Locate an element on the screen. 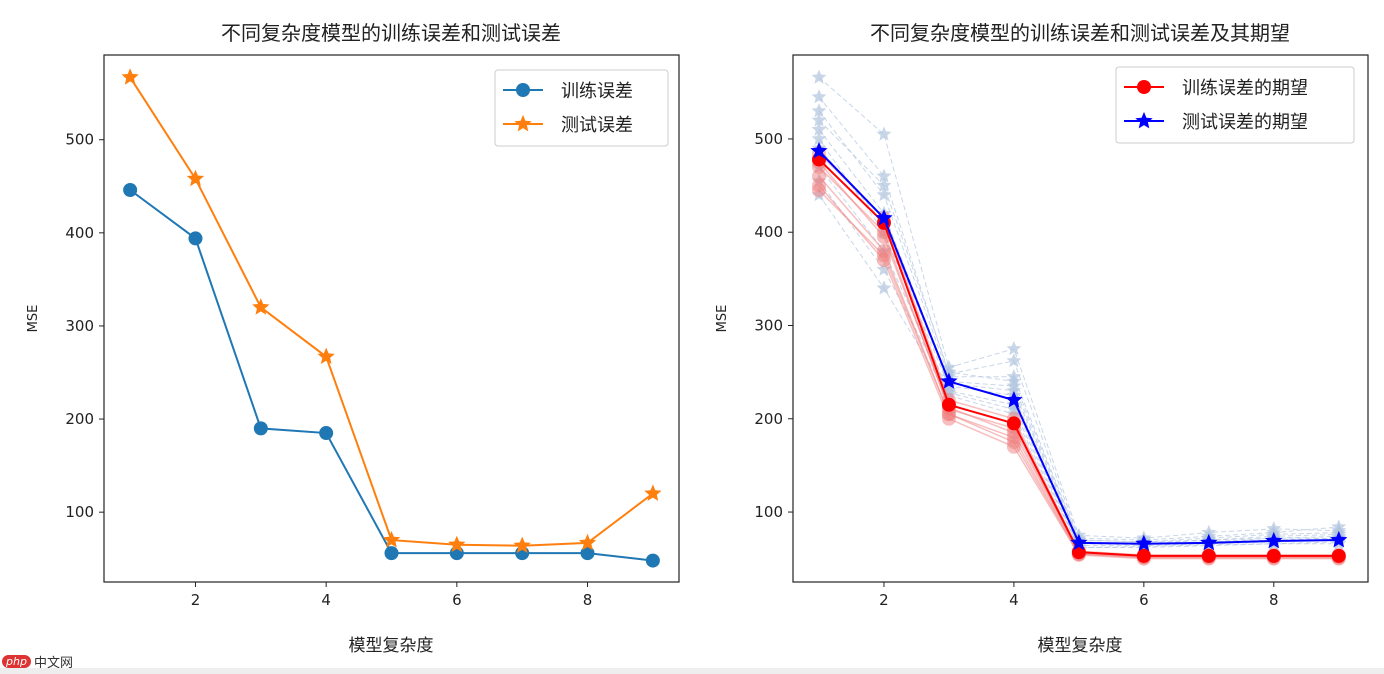  legend-label: 测试误差的期望 is located at coordinates (1245, 122).